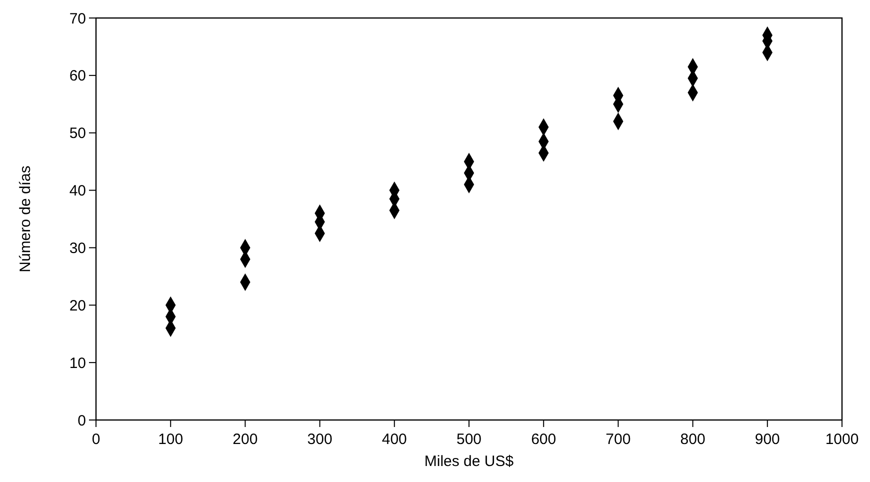 The height and width of the screenshot is (482, 870). Describe the element at coordinates (77, 363) in the screenshot. I see `y-tick-label: 10` at that location.